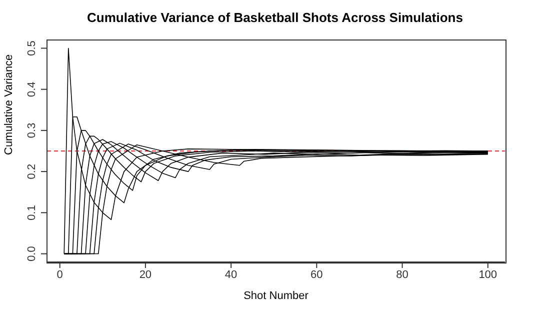 The image size is (540, 321). Describe the element at coordinates (316, 274) in the screenshot. I see `x-tick-label: 60` at that location.